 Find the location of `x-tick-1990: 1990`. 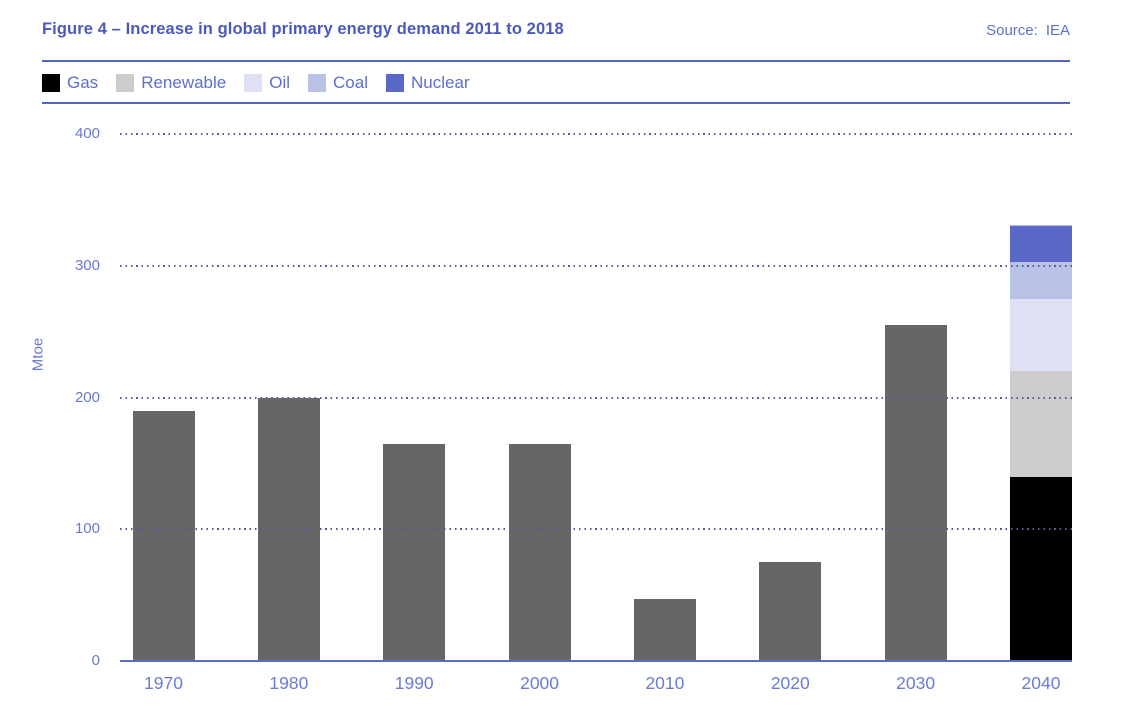

x-tick-1990: 1990 is located at coordinates (414, 683).